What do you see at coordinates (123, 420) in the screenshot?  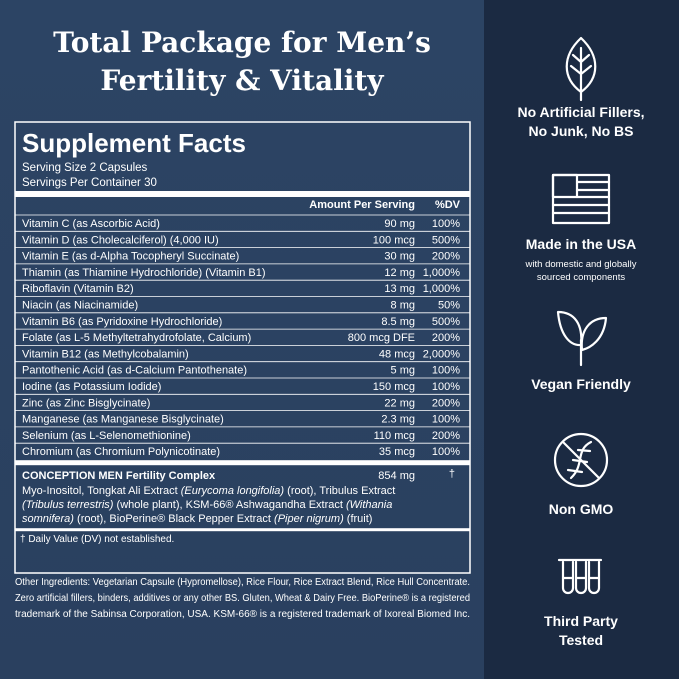 I see `nutrient-name: Manganese (as Manganese Bisglycinate)` at bounding box center [123, 420].